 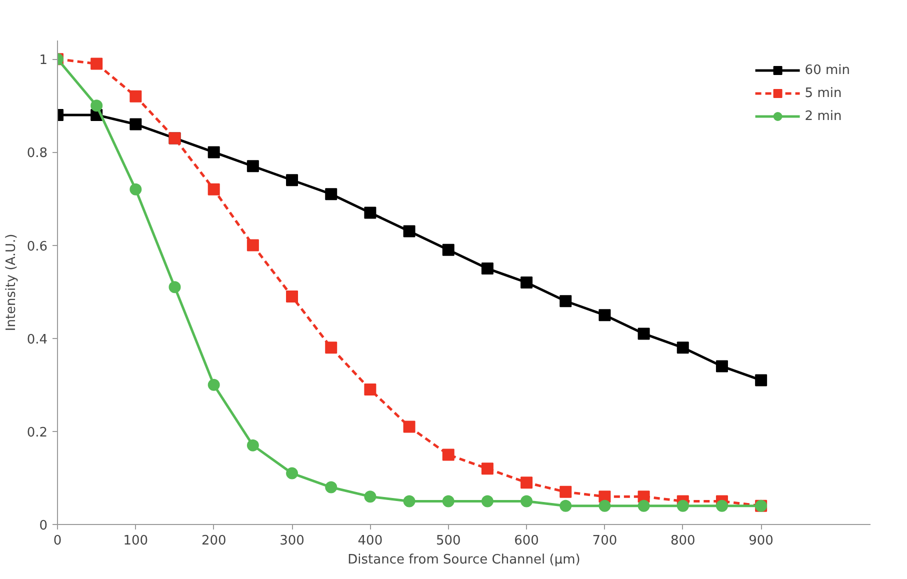 What do you see at coordinates (761, 541) in the screenshot?
I see `x-tick-label: 900` at bounding box center [761, 541].